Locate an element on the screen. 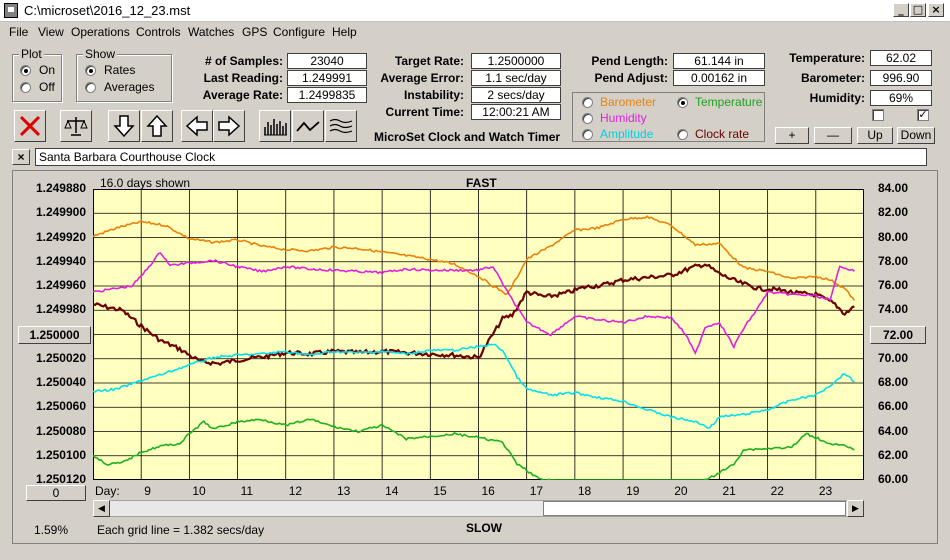 This screenshot has height=560, width=950. left-axis-tick-label: 1.249900 is located at coordinates (60, 212).